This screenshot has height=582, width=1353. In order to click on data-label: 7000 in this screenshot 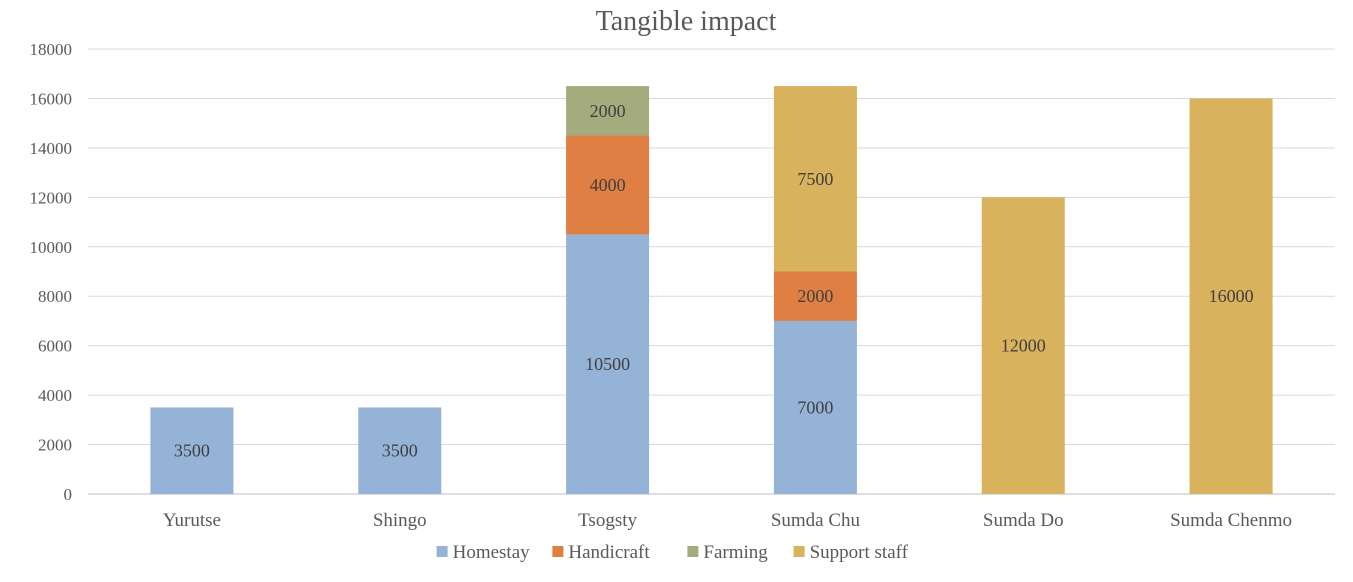, I will do `click(815, 407)`.